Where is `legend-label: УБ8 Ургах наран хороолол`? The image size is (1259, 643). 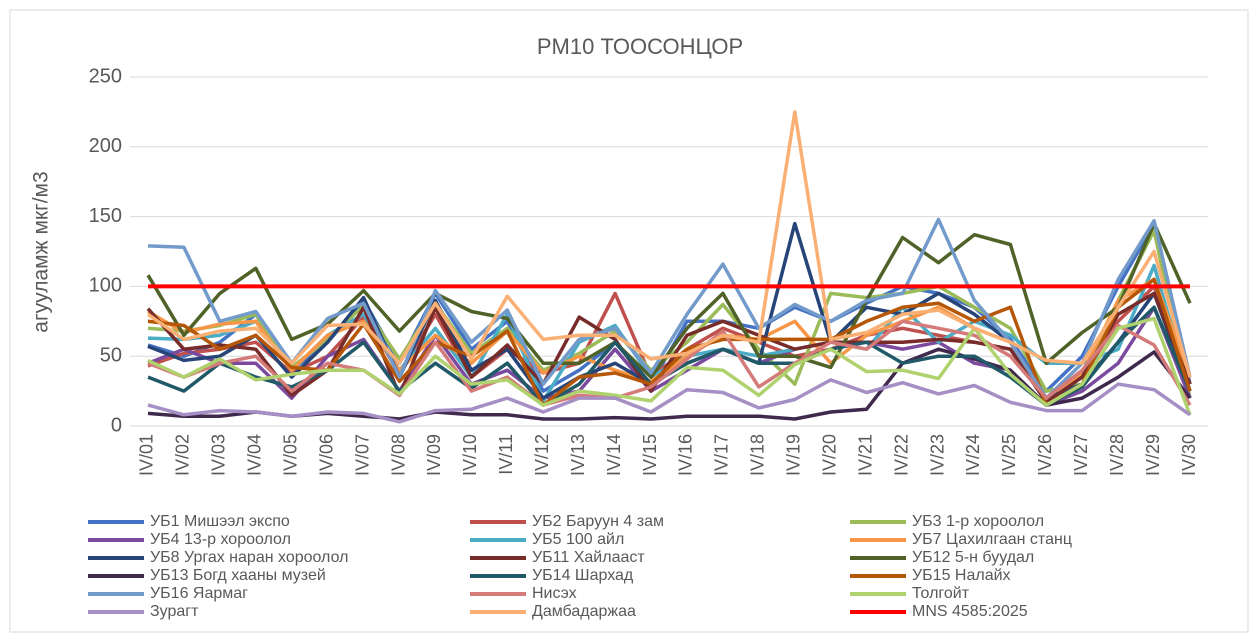
legend-label: УБ8 Ургах наран хороолол is located at coordinates (249, 557).